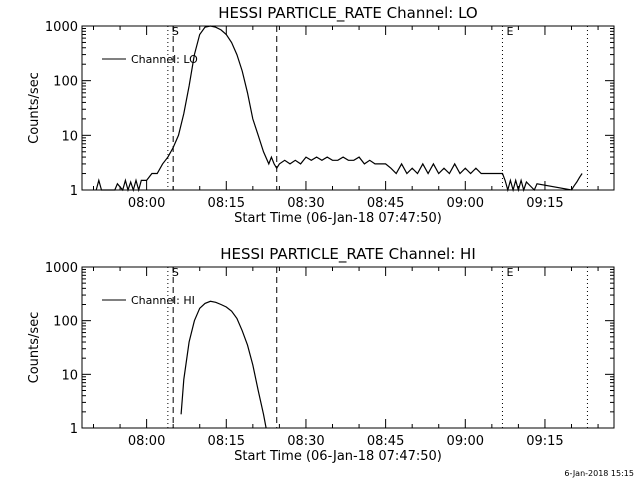  What do you see at coordinates (348, 254) in the screenshot?
I see `chart-title: HESSI PARTICLE_RATE Channel: HI` at bounding box center [348, 254].